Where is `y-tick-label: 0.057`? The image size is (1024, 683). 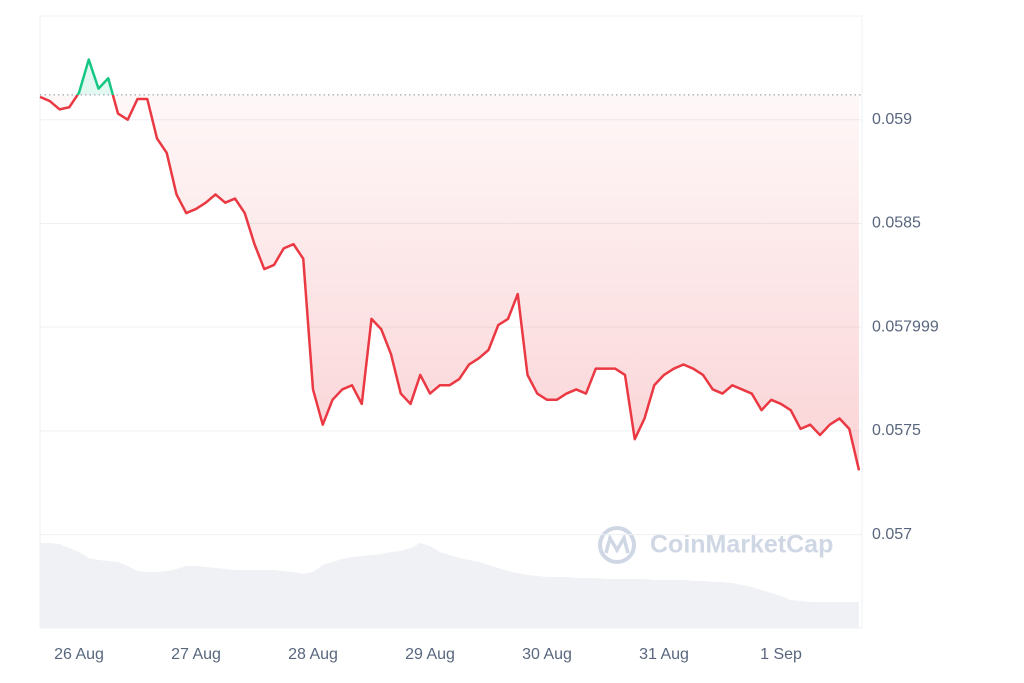 y-tick-label: 0.057 is located at coordinates (892, 534).